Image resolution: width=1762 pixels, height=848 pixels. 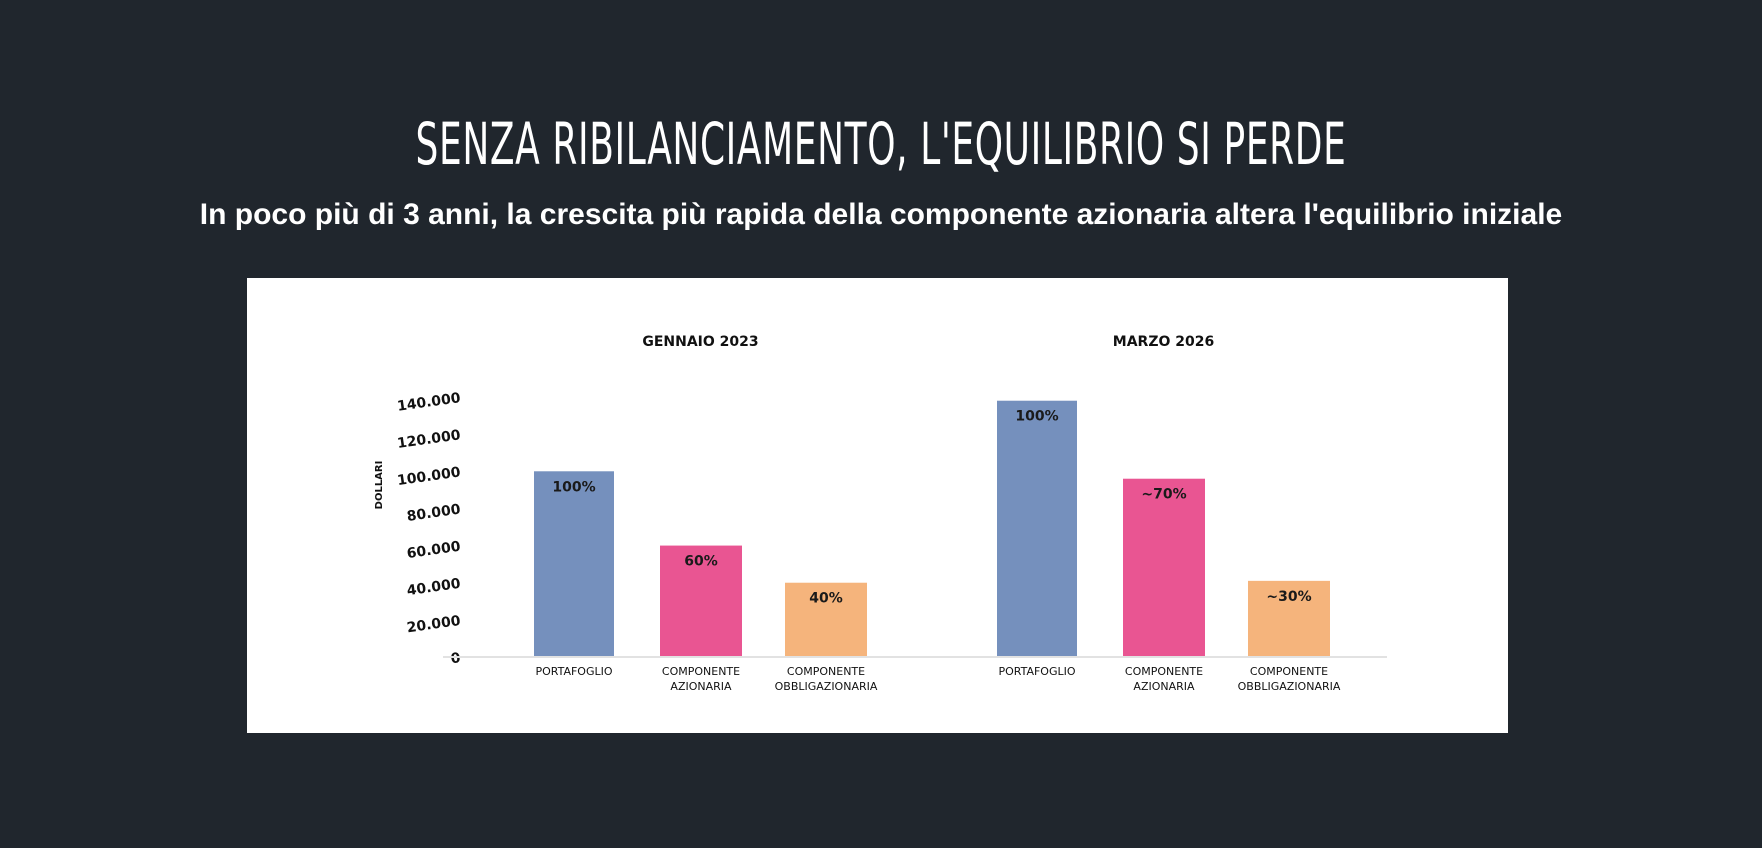 What do you see at coordinates (434, 624) in the screenshot?
I see `y-tick-label: 20.000` at bounding box center [434, 624].